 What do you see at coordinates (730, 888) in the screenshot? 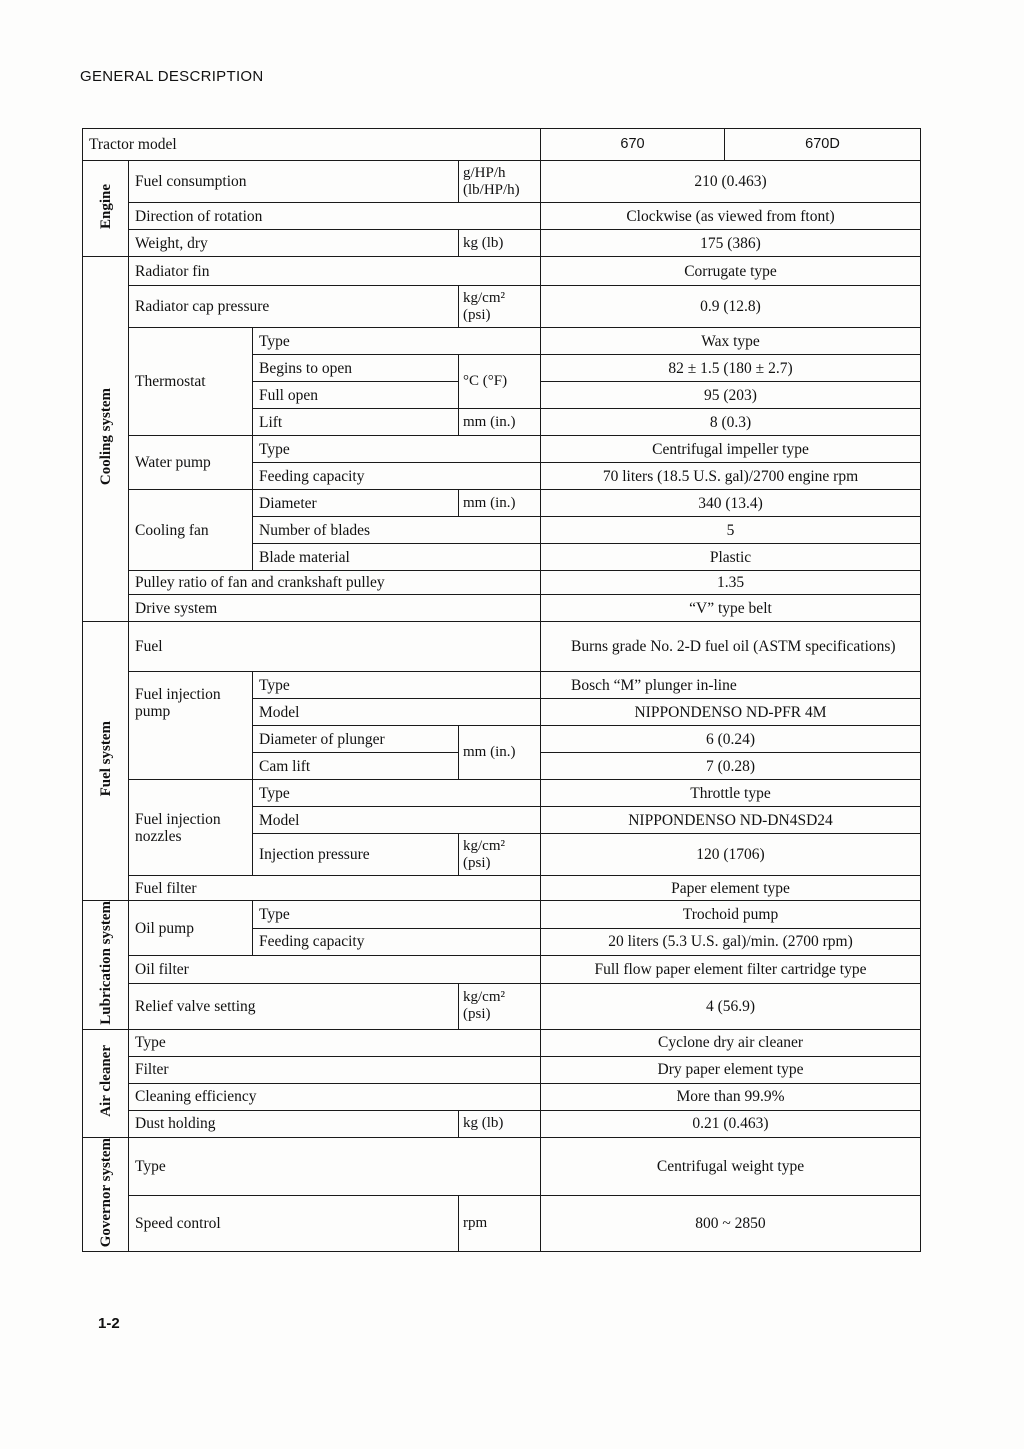
I see `value: Paper element type` at bounding box center [730, 888].